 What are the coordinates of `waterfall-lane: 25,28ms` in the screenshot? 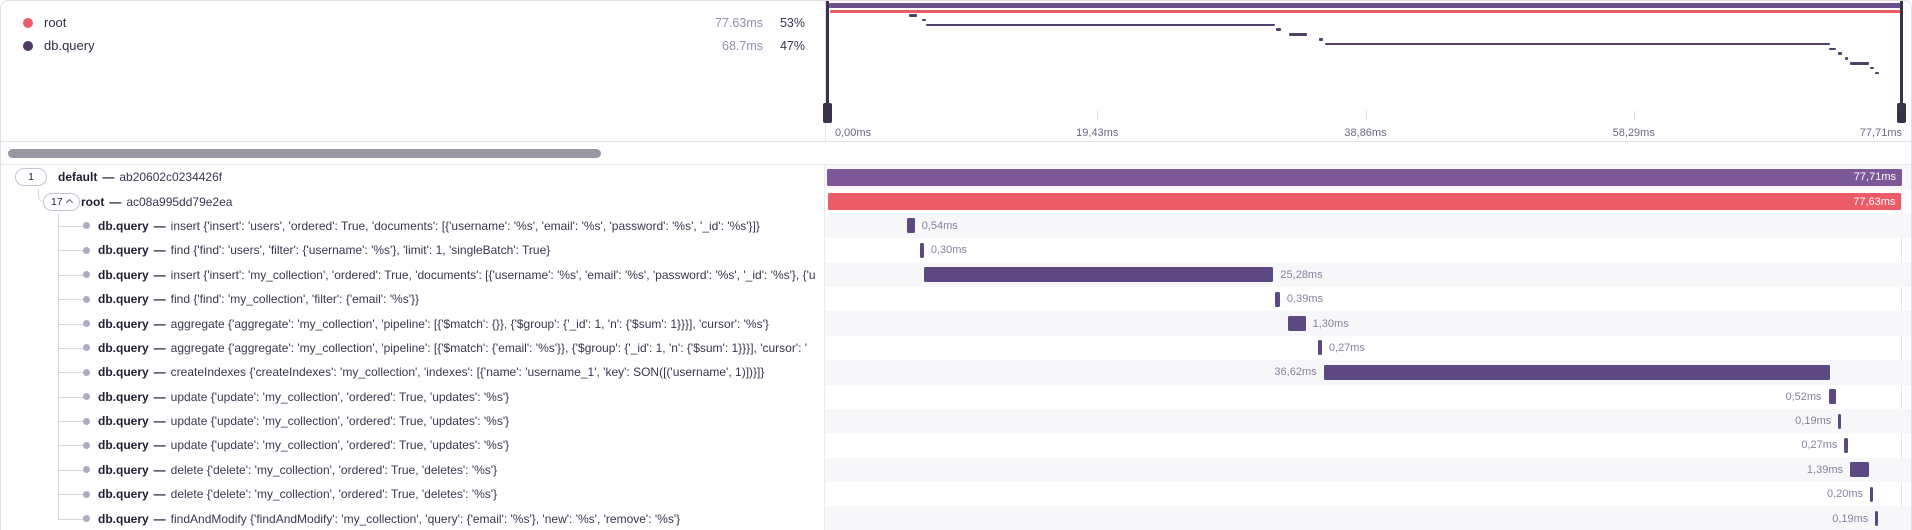 It's located at (1364, 275).